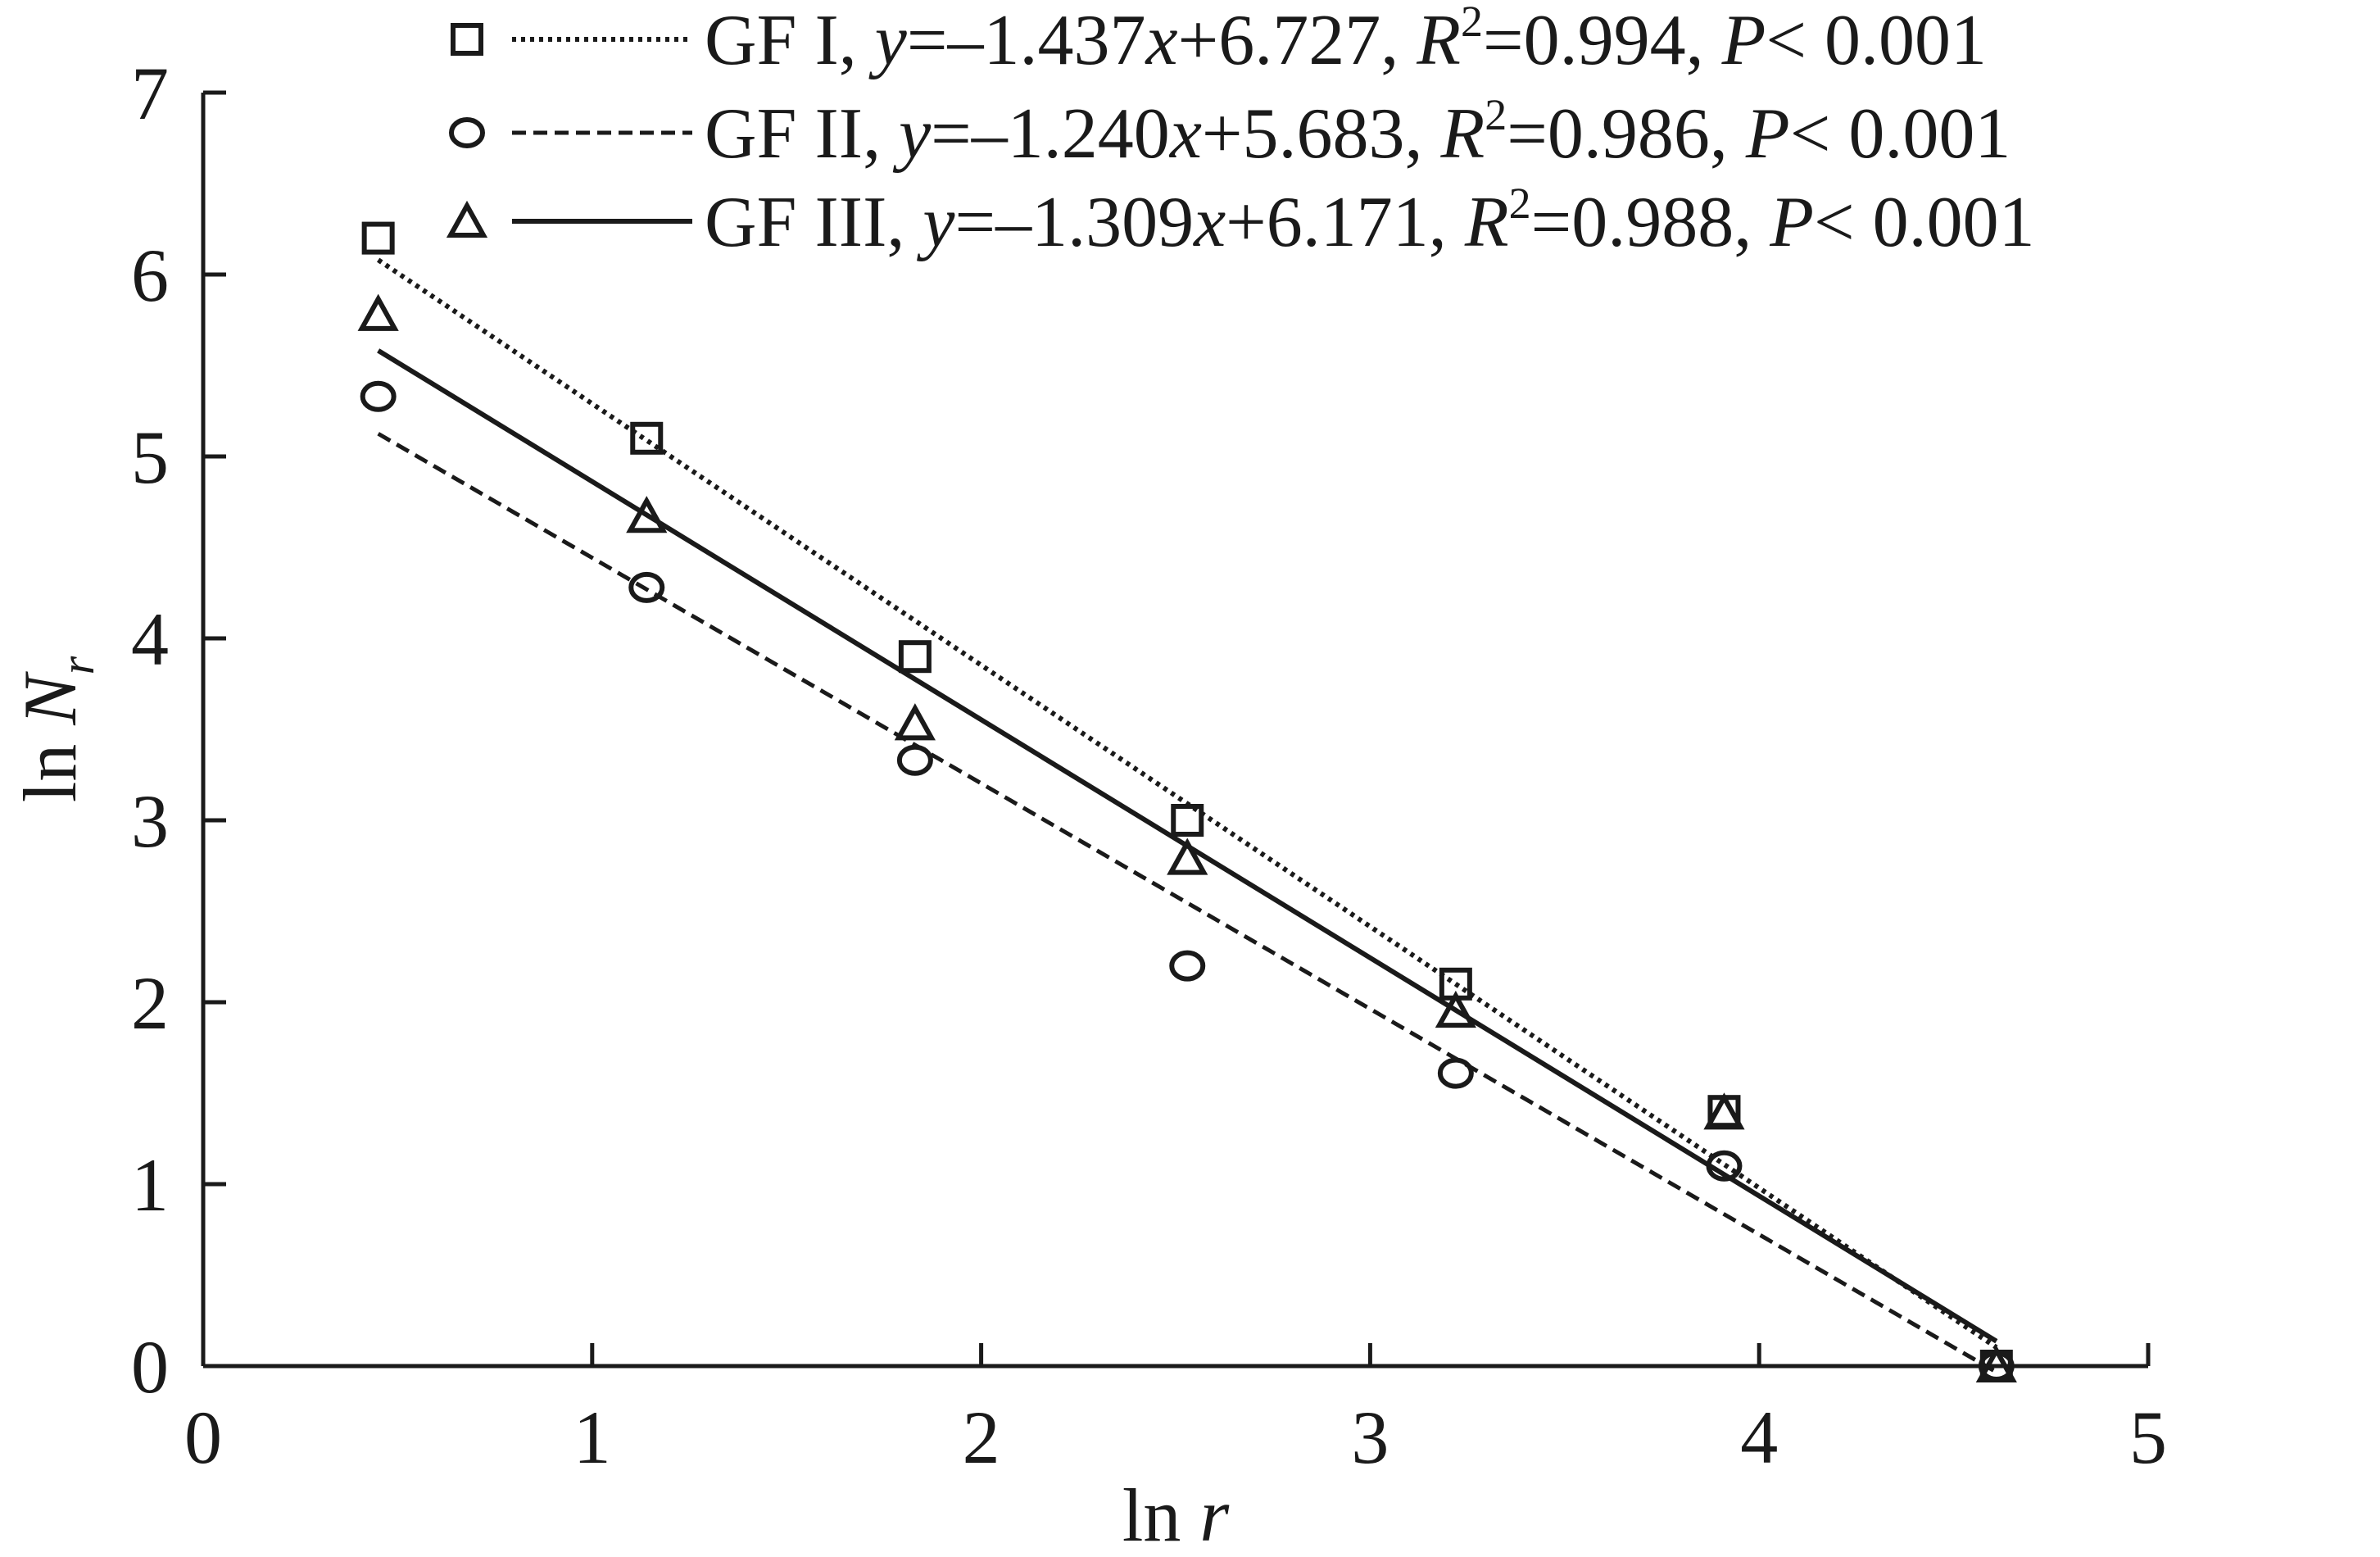 This screenshot has width=2380, height=1557. Describe the element at coordinates (467, 219) in the screenshot. I see `legend-marker-triangle` at that location.